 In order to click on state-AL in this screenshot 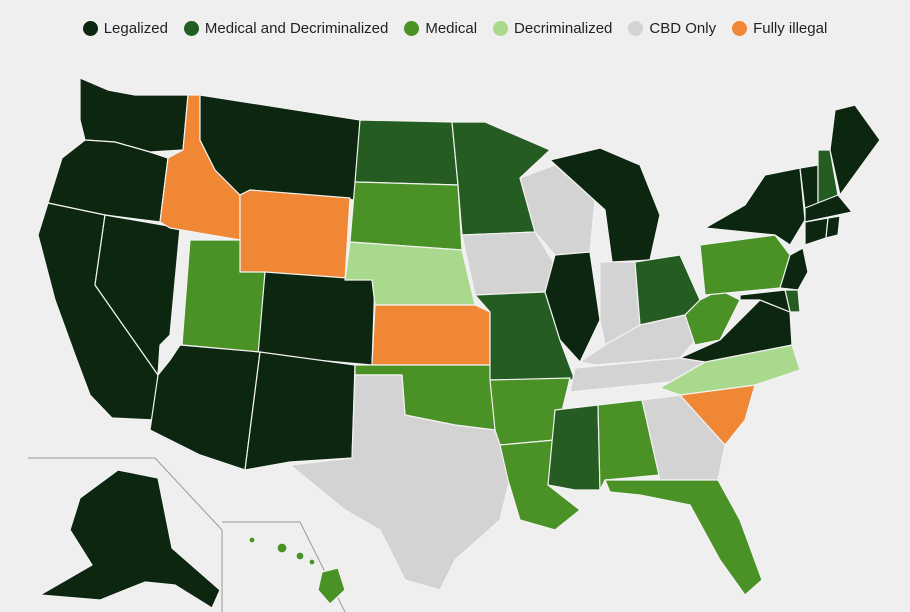, I will do `click(629, 445)`.